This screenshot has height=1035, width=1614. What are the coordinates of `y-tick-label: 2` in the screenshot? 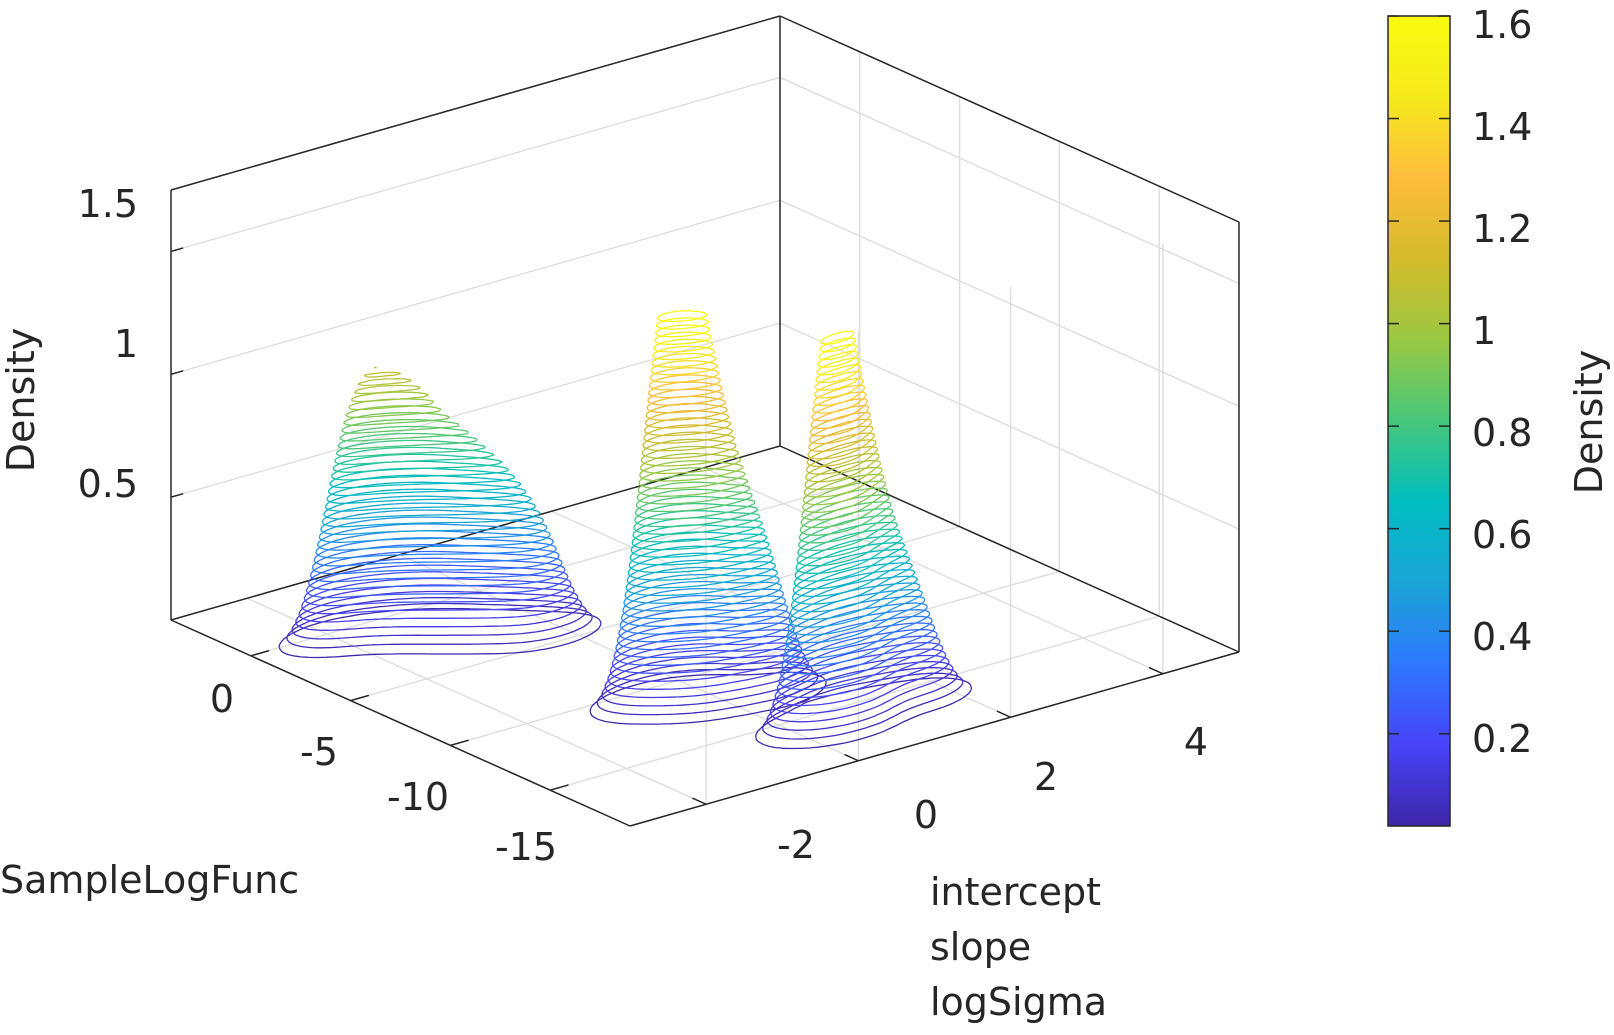 It's located at (1046, 777).